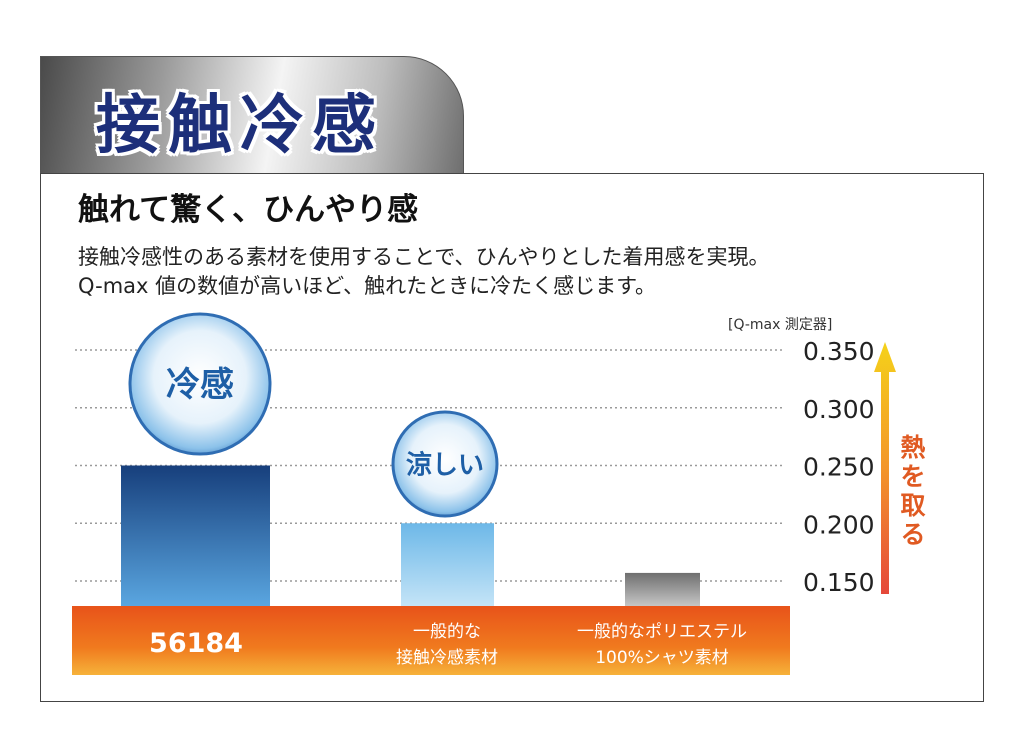 Image resolution: width=1024 pixels, height=749 pixels. I want to click on headline: 触れて驚く、ひんやり感, so click(248, 210).